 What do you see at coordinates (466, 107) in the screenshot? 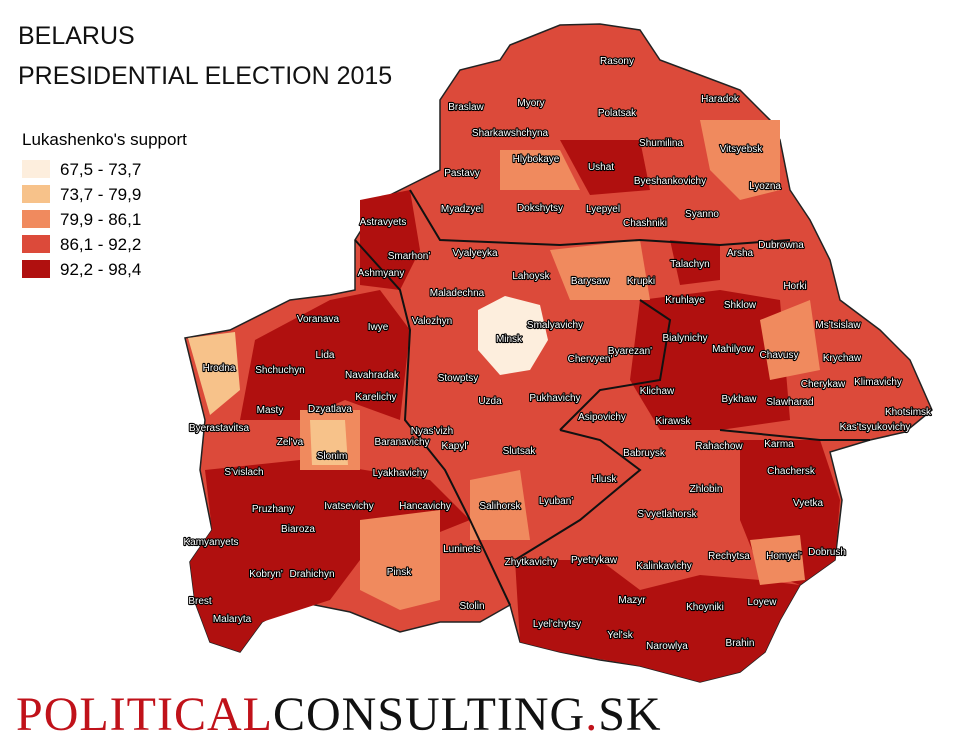
I see `district-label: Braslaw` at bounding box center [466, 107].